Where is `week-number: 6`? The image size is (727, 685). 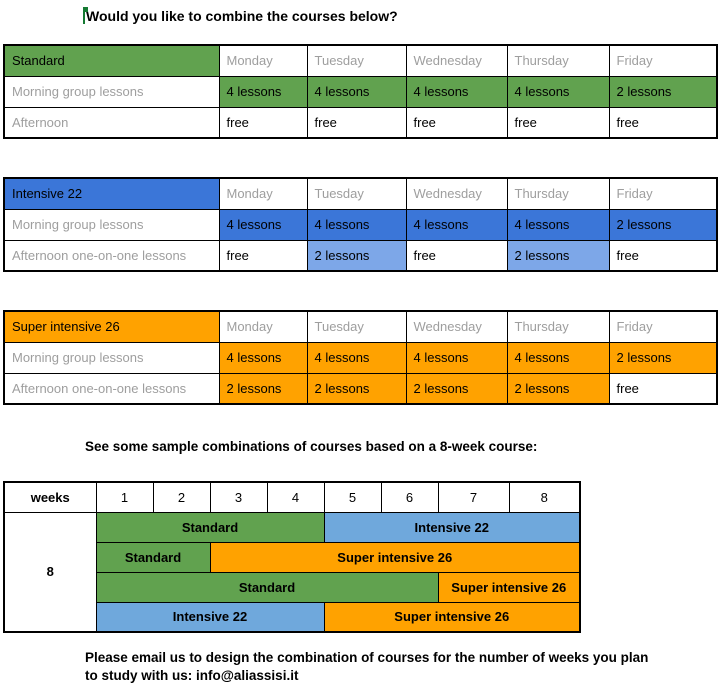
week-number: 6 is located at coordinates (409, 497).